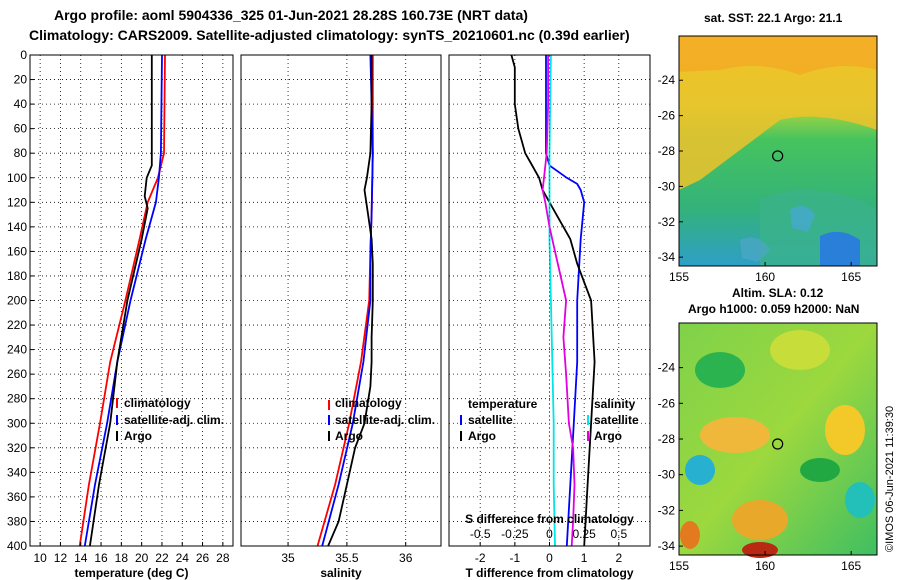  Describe the element at coordinates (288, 558) in the screenshot. I see `x-tick-label: 35` at that location.